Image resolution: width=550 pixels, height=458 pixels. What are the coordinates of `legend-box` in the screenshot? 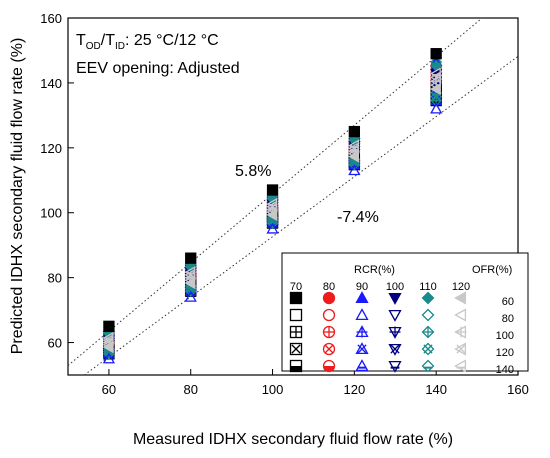 It's located at (405, 312).